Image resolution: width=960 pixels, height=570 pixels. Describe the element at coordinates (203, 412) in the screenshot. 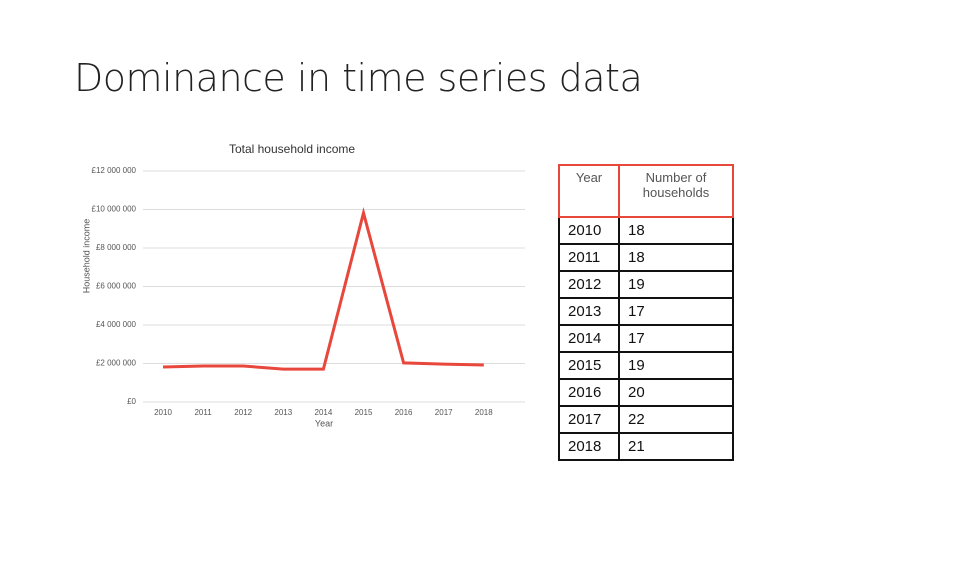

I see `x-tick-label: 2011` at that location.